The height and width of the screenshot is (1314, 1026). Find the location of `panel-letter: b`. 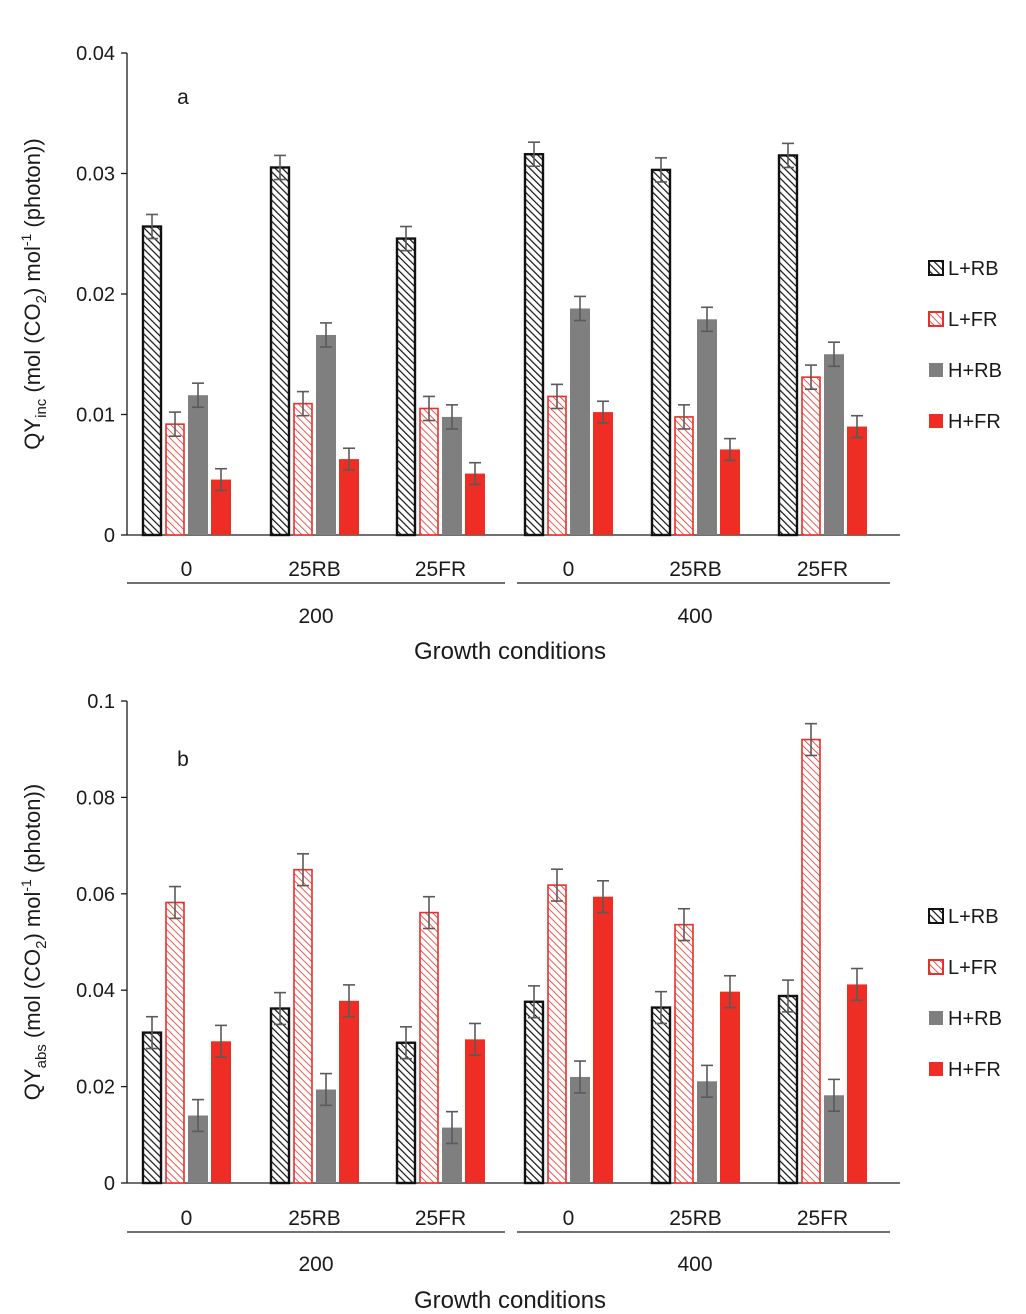

panel-letter: b is located at coordinates (183, 759).